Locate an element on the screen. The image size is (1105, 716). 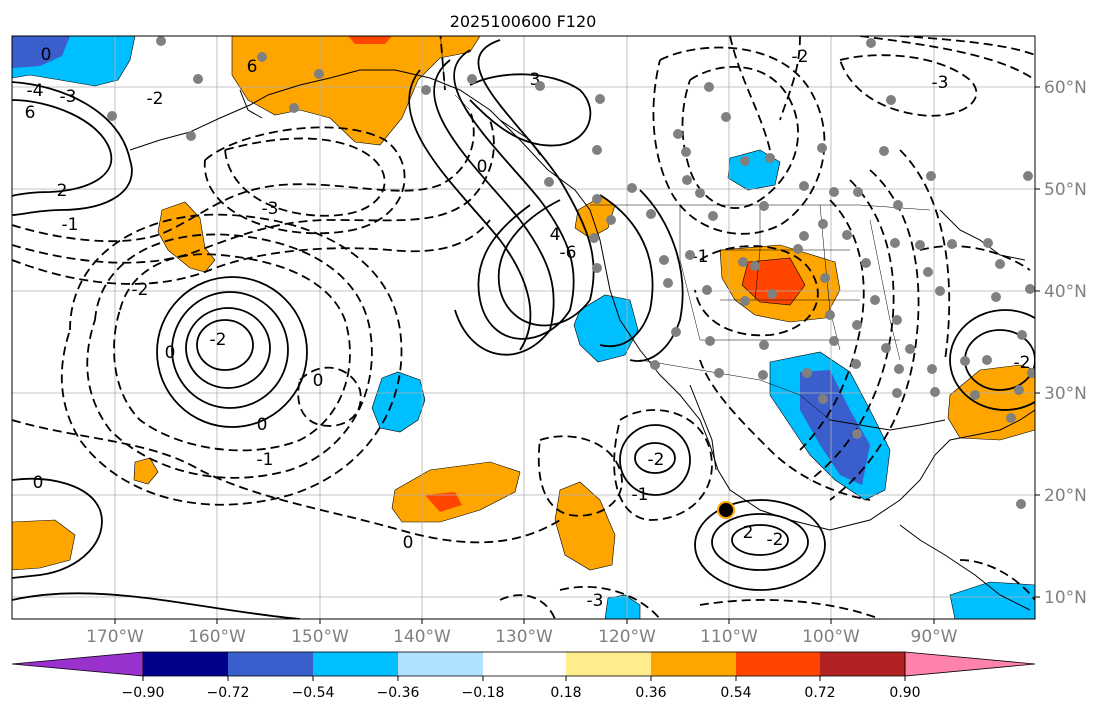
lat-label: 40°N is located at coordinates (1065, 292).